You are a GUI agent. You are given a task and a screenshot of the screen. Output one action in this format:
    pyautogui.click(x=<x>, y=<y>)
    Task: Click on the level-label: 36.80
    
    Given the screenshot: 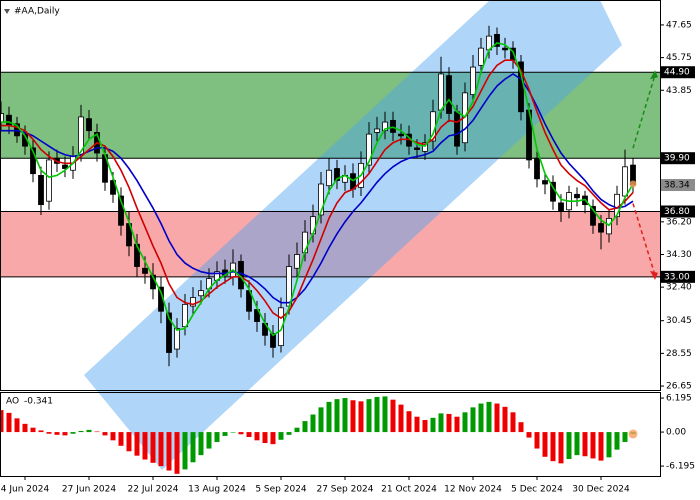 What is the action you would take?
    pyautogui.click(x=677, y=212)
    